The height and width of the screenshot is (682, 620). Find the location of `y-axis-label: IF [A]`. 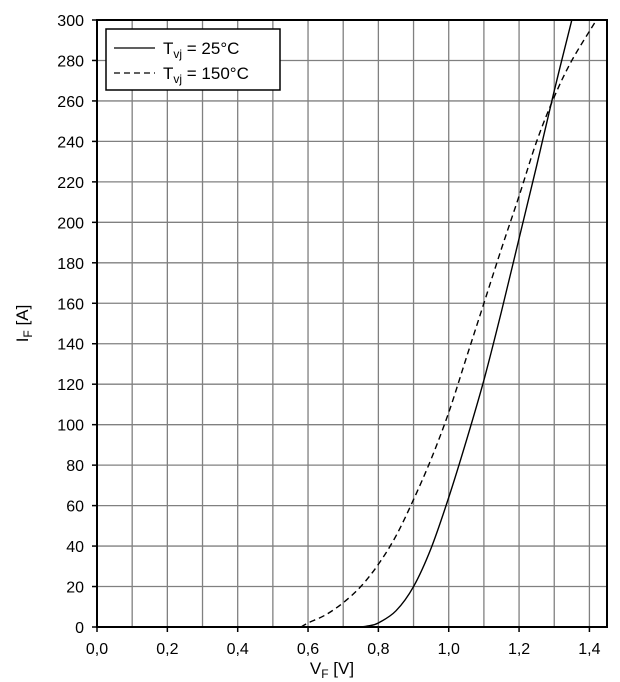

y-axis-label: IF [A] is located at coordinates (24, 324).